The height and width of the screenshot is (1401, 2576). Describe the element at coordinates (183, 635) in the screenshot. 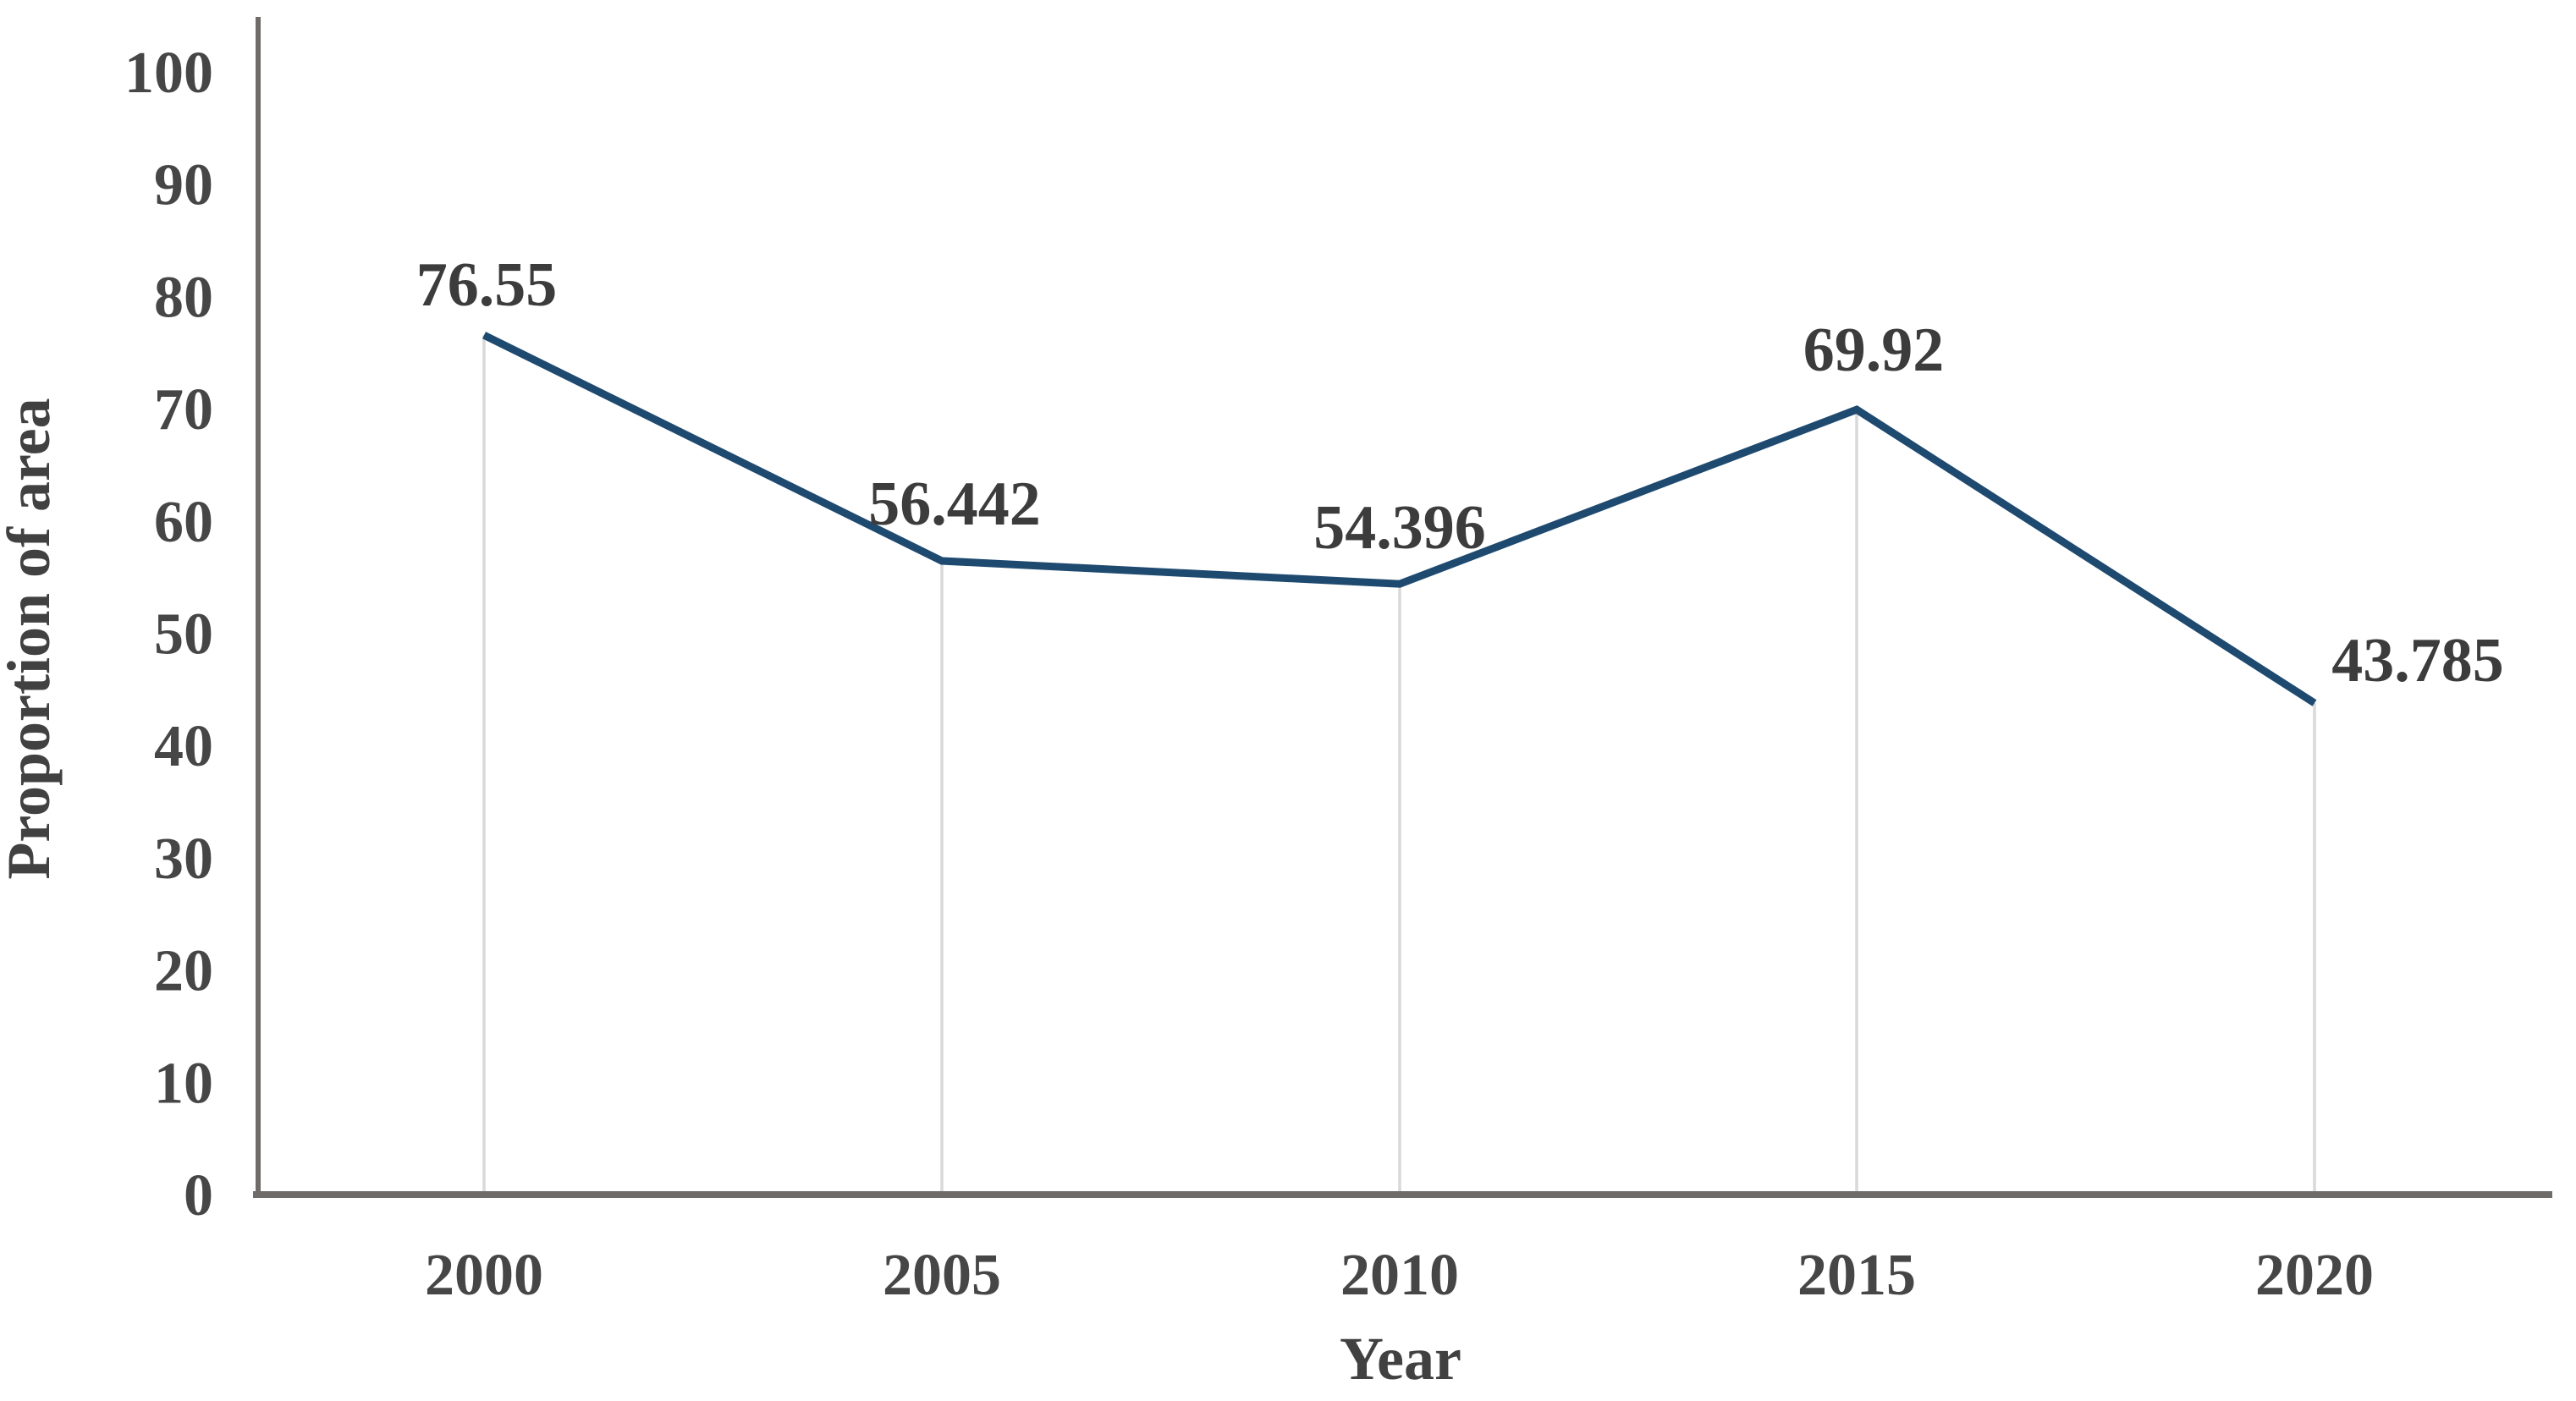

I see `y-tick-label: 50` at that location.